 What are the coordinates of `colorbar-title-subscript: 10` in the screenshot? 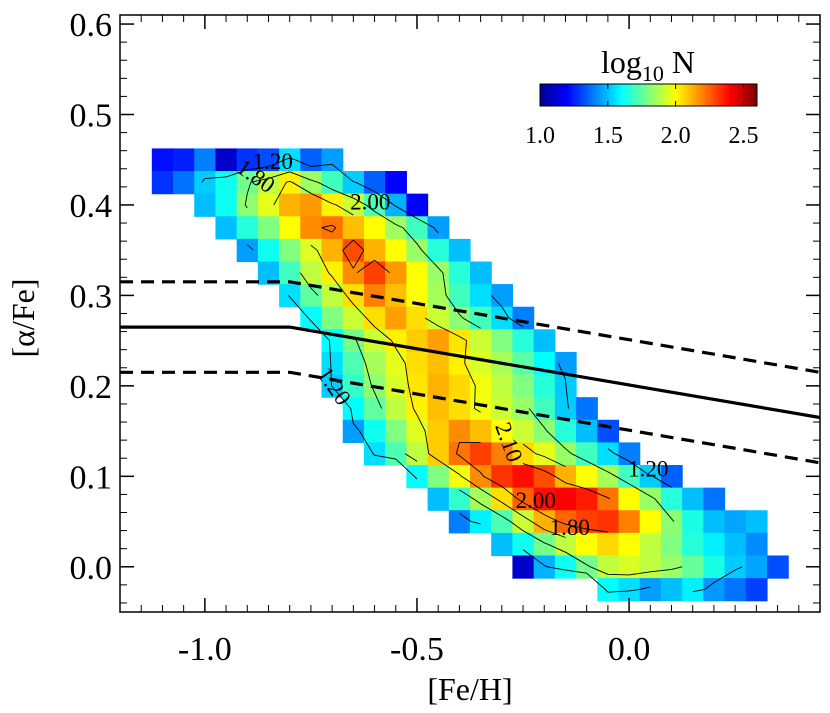 It's located at (653, 73).